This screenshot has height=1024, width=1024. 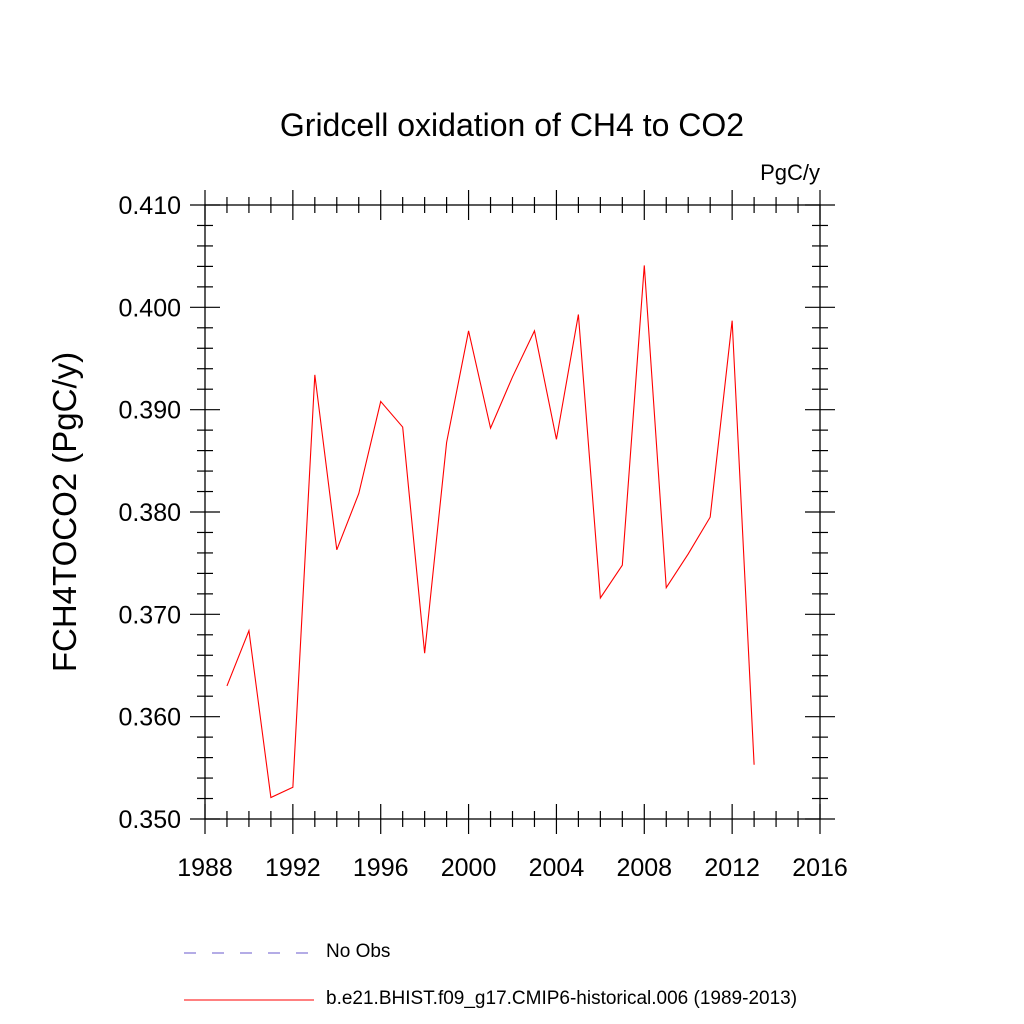 What do you see at coordinates (205, 868) in the screenshot?
I see `x-tick-label: 1988` at bounding box center [205, 868].